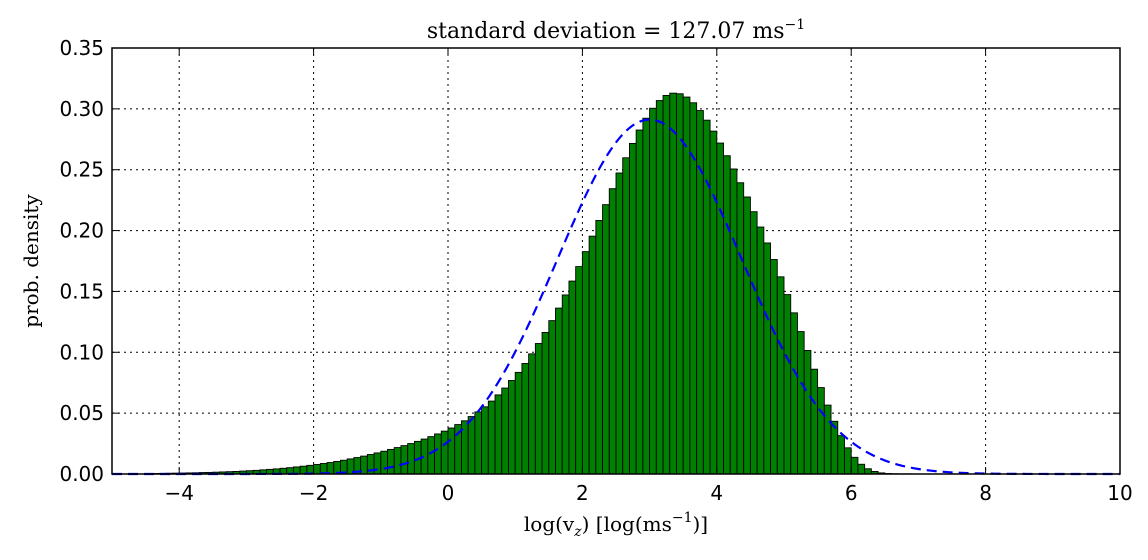 This screenshot has width=1148, height=560. I want to click on y-axis-title: prob. density, so click(31, 261).